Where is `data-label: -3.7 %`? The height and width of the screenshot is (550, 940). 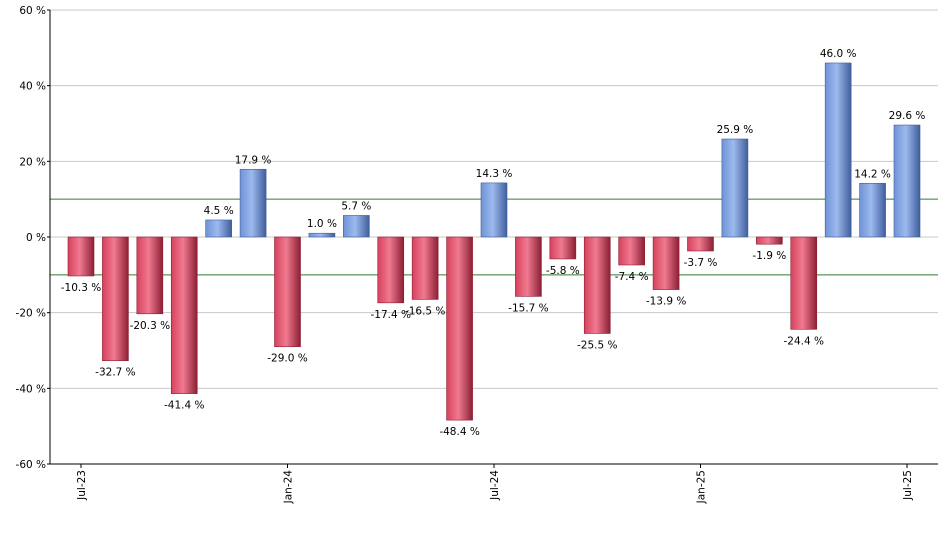 data-label: -3.7 % is located at coordinates (701, 263).